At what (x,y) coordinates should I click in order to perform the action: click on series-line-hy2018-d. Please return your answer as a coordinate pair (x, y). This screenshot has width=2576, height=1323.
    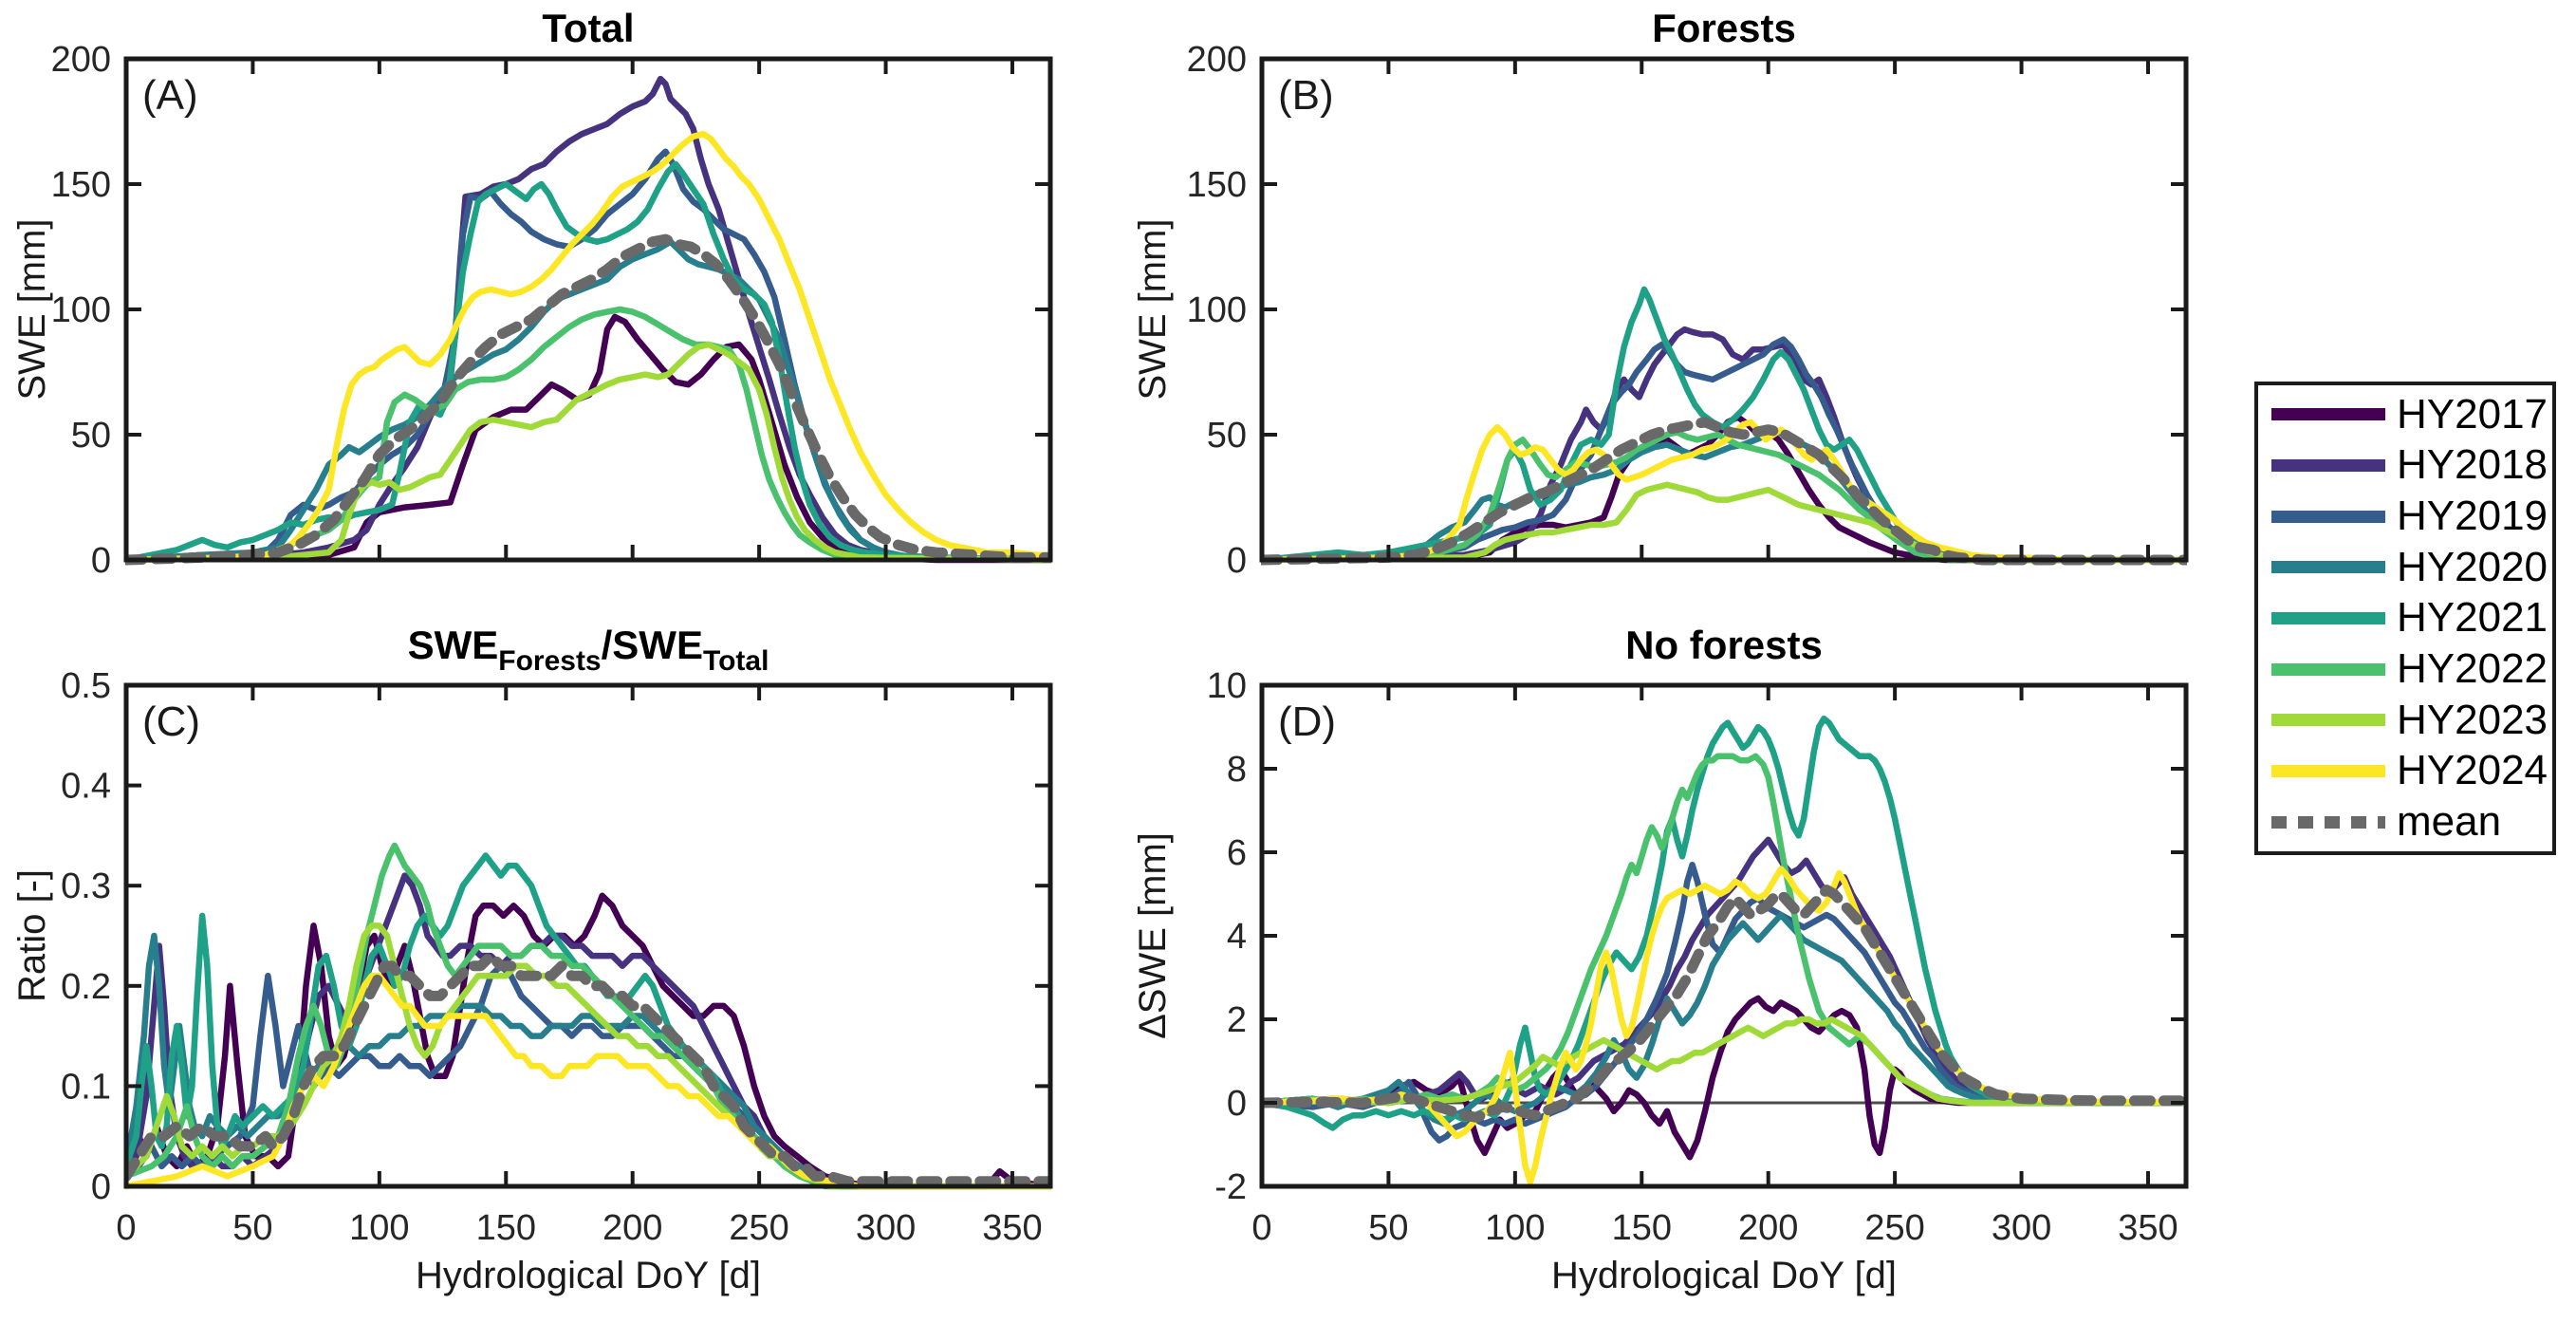
    Looking at the image, I should click on (1724, 972).